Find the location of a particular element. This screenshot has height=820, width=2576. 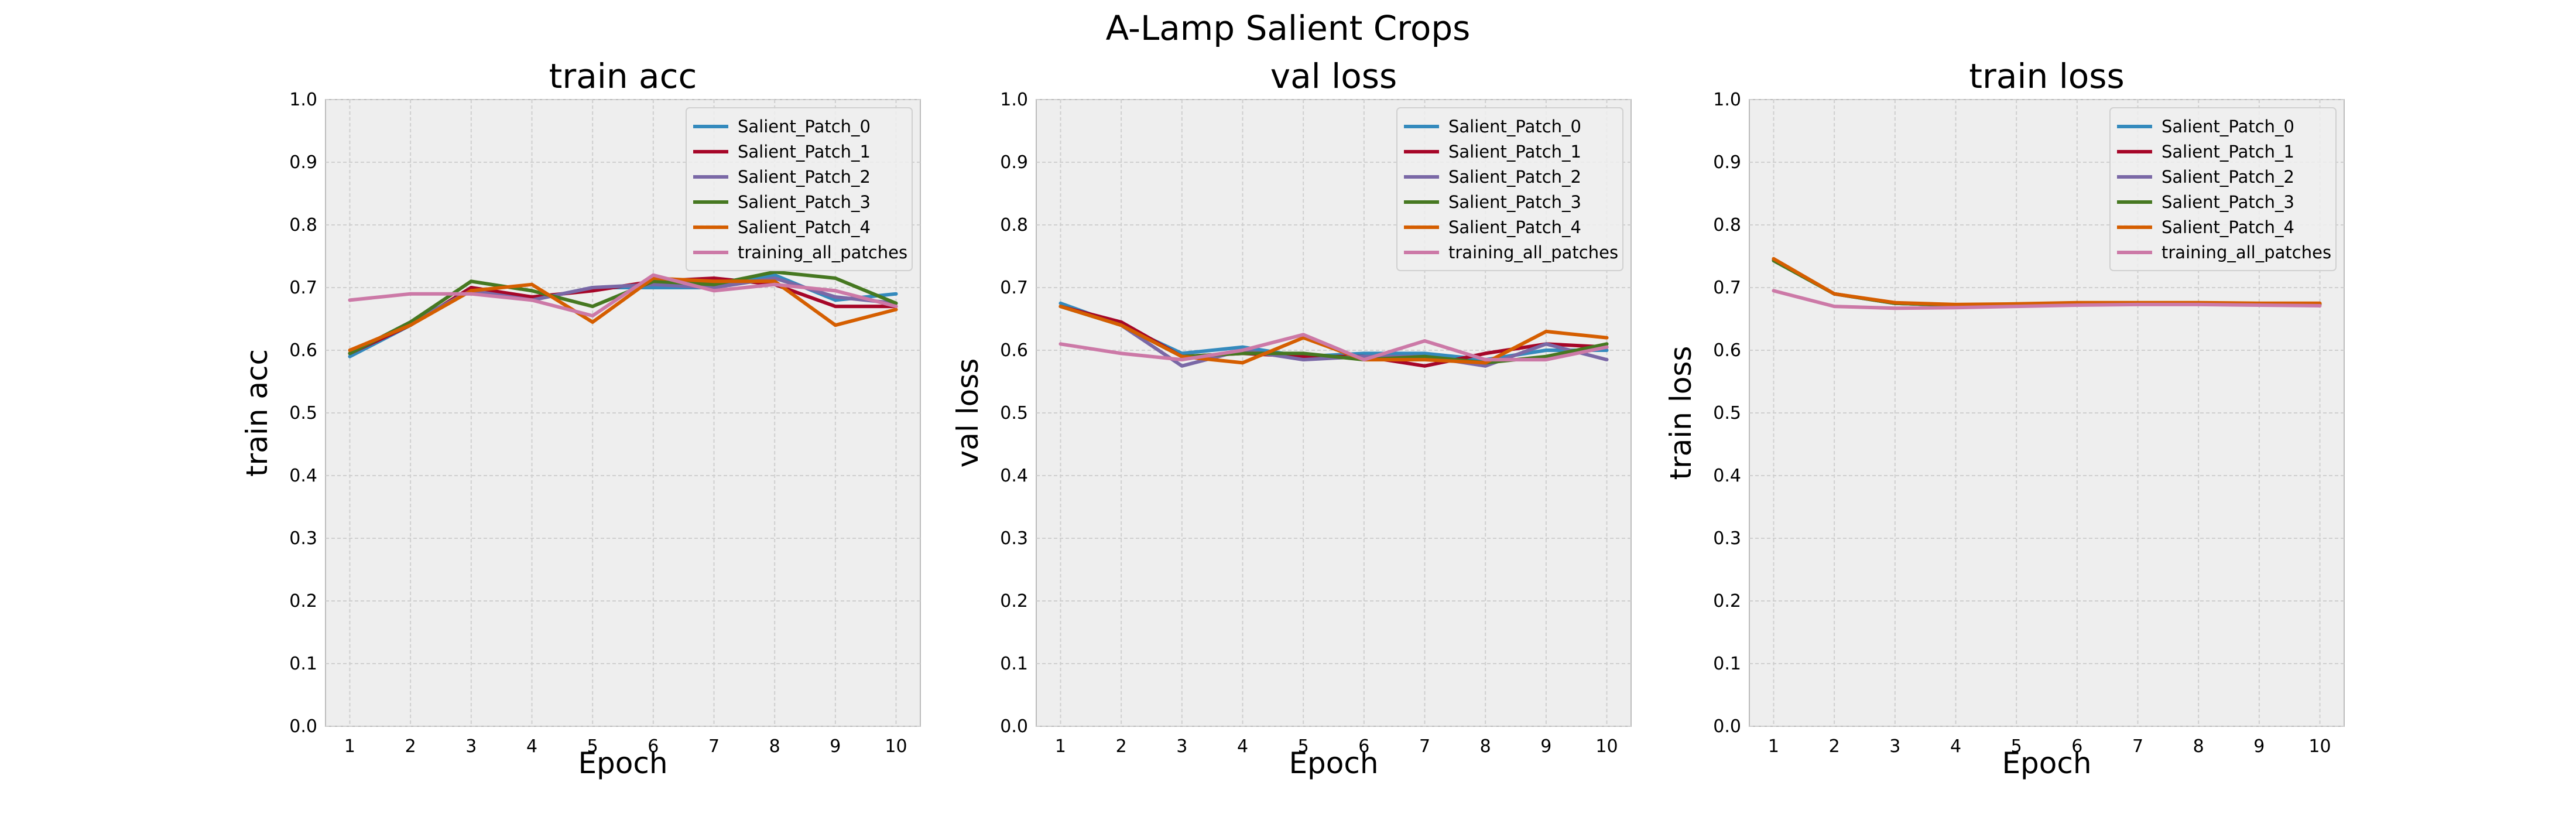

x-tick-label: 7 is located at coordinates (714, 746).